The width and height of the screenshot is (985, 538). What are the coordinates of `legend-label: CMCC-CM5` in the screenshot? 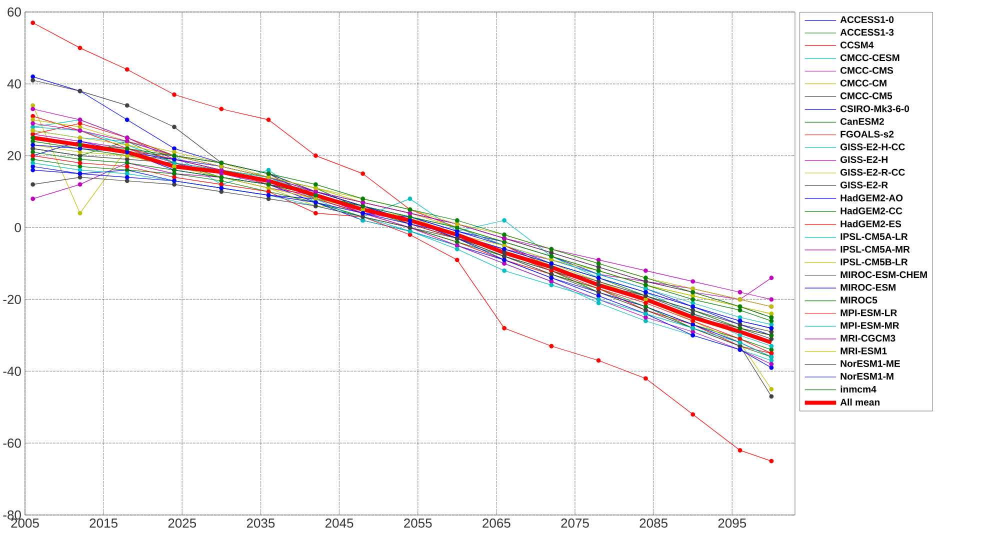 It's located at (866, 96).